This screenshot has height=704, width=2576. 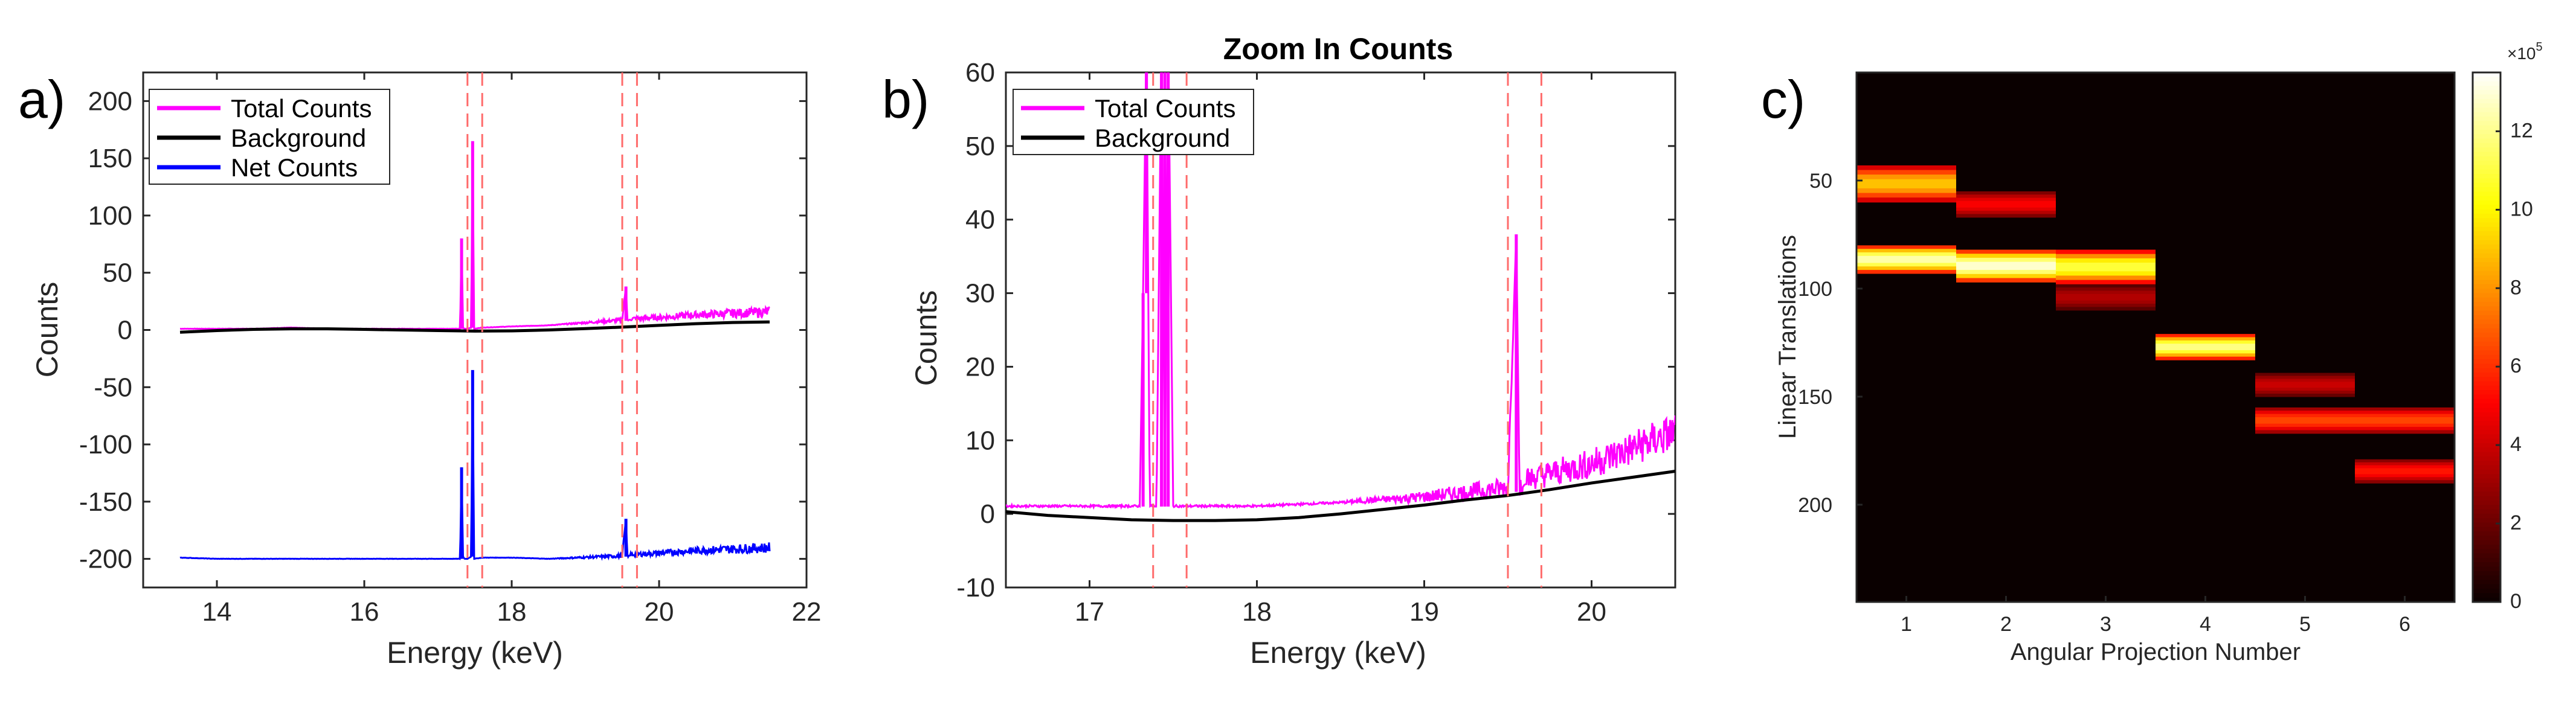 I want to click on colorbar-ticks: 0 2 4 6 8 10 12, so click(x=2515, y=366).